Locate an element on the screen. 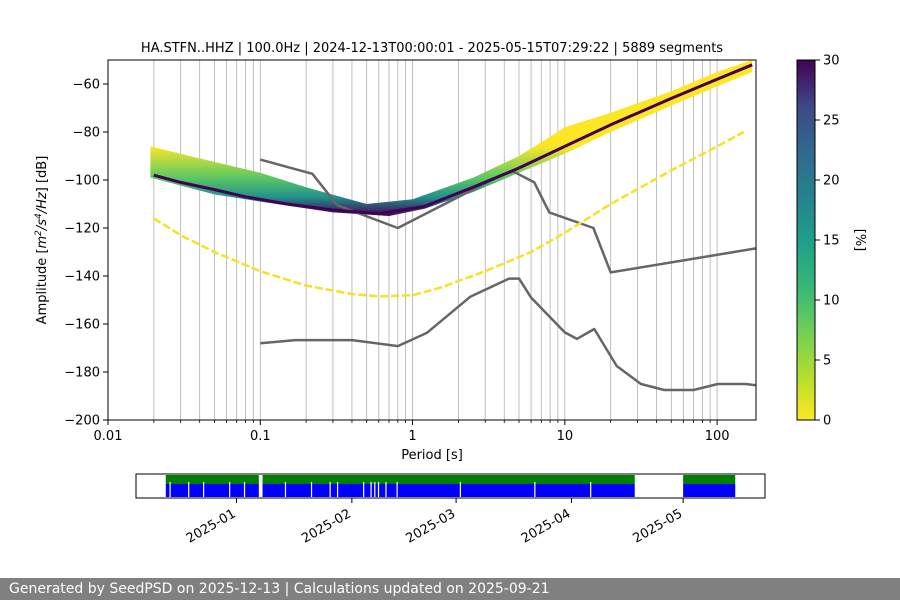 The width and height of the screenshot is (900, 600). y-tick-label: −200 is located at coordinates (82, 421).